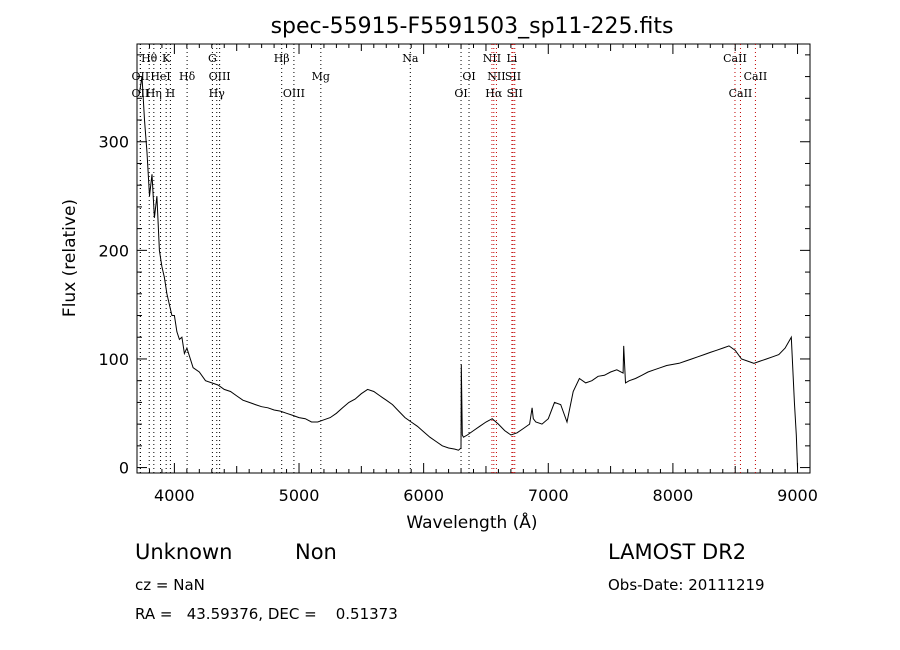 The width and height of the screenshot is (900, 650). Describe the element at coordinates (124, 468) in the screenshot. I see `y-tick-label: 0` at that location.